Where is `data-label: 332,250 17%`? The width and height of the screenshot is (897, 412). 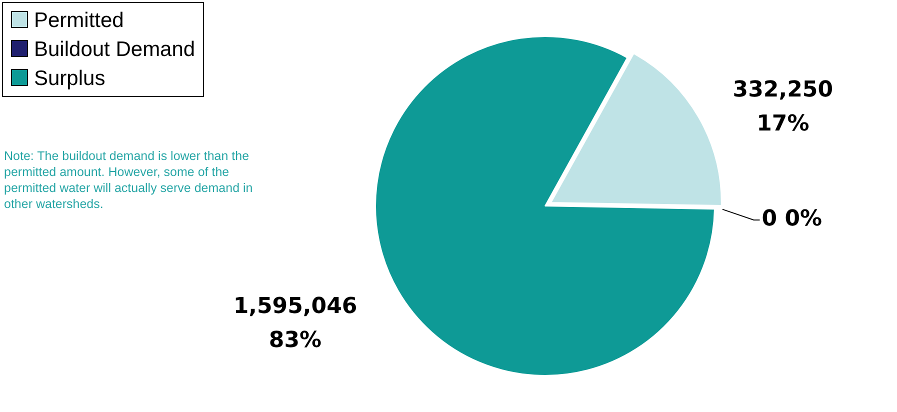 data-label: 332,250 17% is located at coordinates (783, 106).